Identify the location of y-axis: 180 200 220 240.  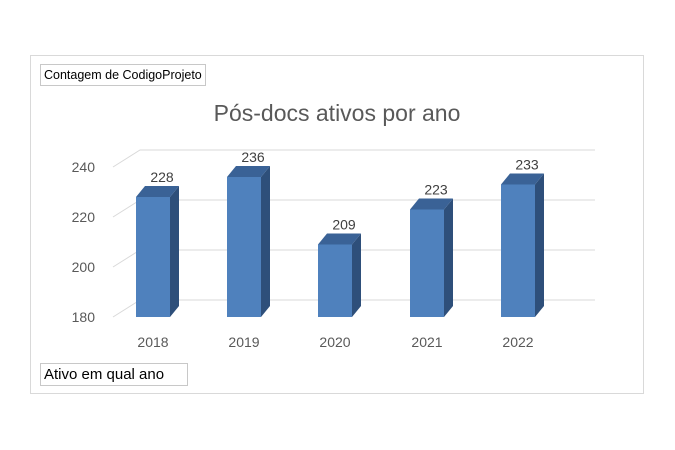
(84, 242).